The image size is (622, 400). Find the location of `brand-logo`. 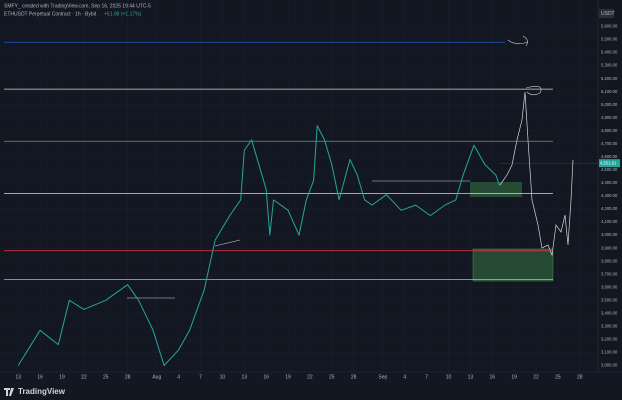

brand-logo is located at coordinates (9, 392).